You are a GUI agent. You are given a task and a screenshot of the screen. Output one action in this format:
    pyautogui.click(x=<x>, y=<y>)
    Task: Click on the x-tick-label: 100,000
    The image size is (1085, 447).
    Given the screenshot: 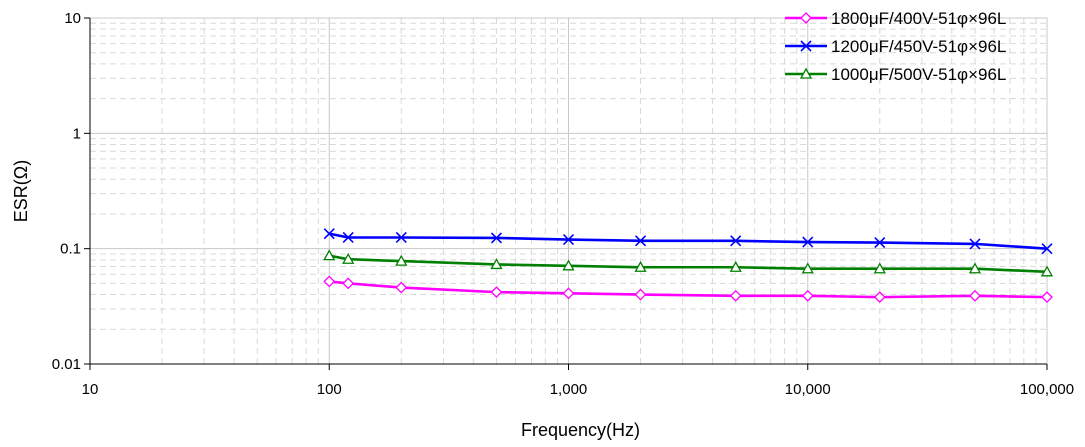 What is the action you would take?
    pyautogui.click(x=1047, y=389)
    